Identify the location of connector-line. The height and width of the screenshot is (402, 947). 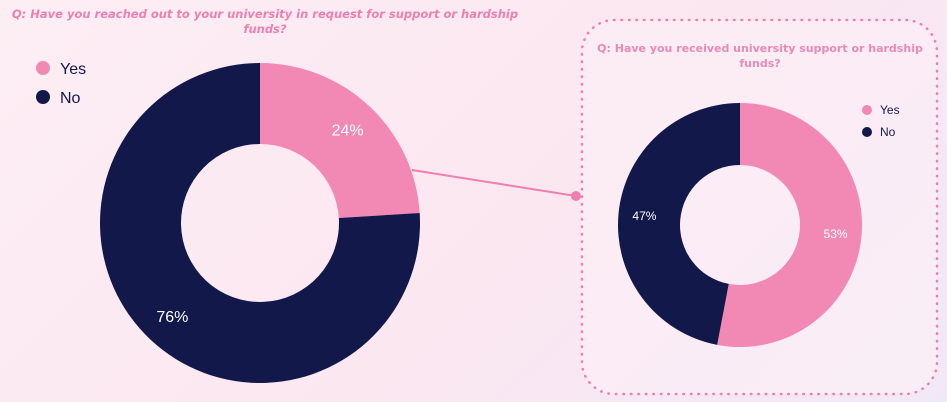
(494, 183).